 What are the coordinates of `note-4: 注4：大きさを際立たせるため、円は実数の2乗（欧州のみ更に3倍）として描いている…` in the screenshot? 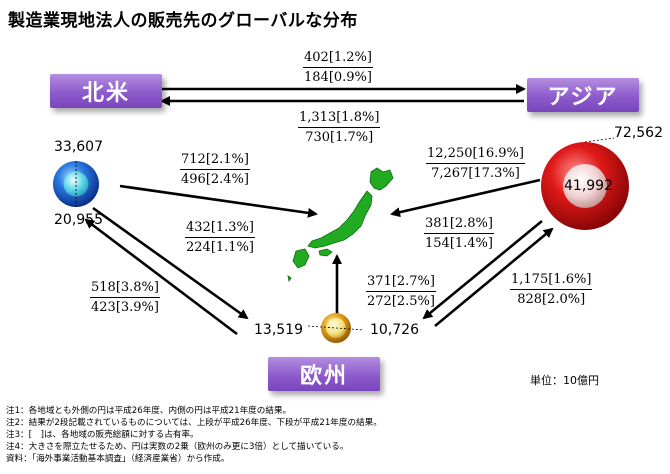 It's located at (177, 447).